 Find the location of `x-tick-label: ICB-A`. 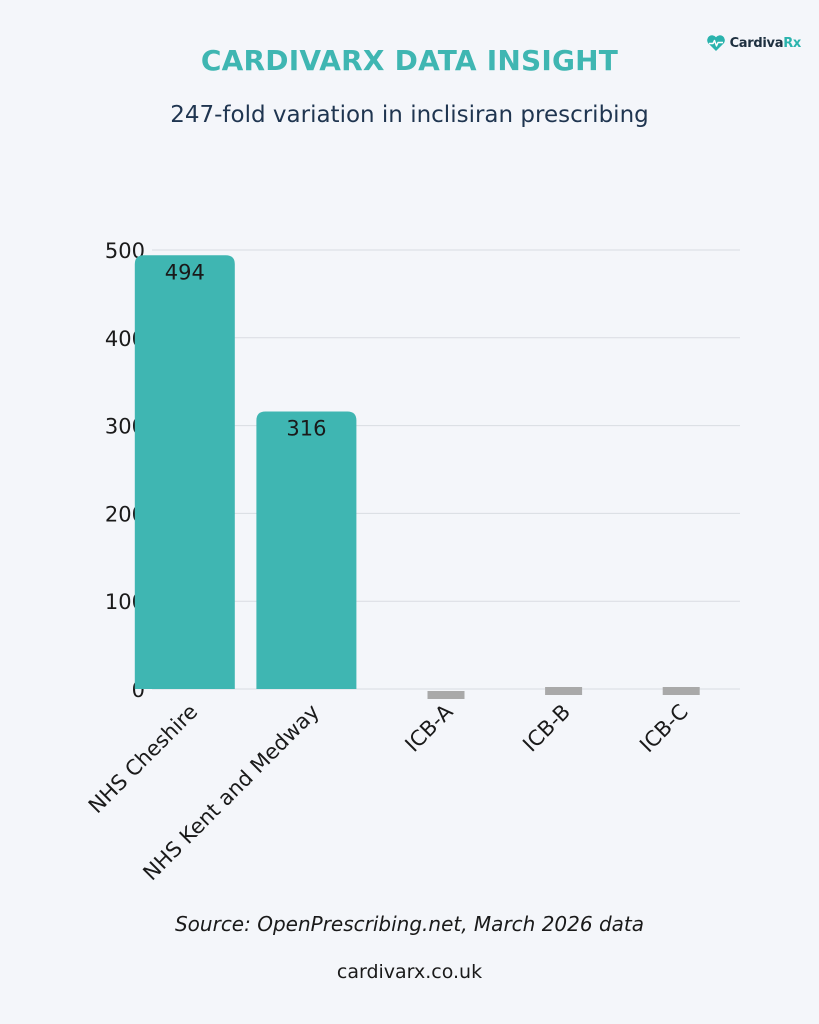

x-tick-label: ICB-A is located at coordinates (429, 728).